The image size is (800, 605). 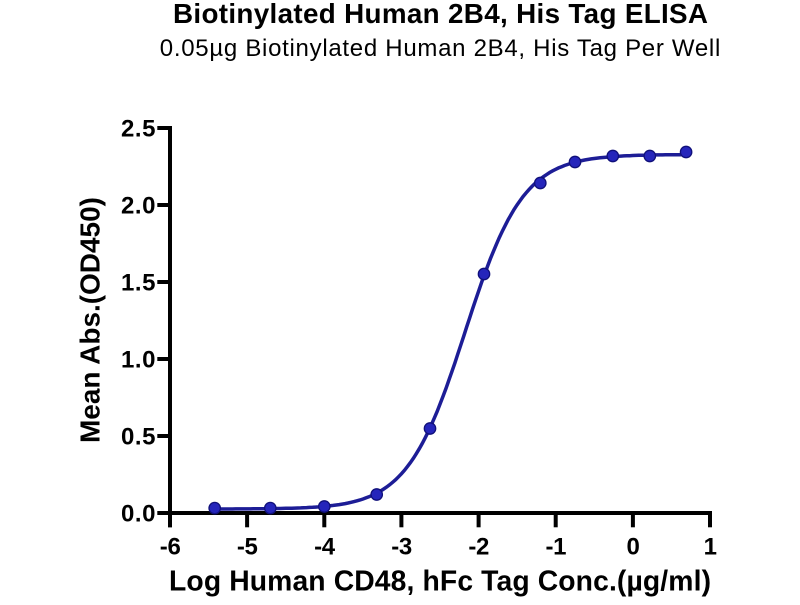 I want to click on svg-text: -4, so click(x=325, y=547).